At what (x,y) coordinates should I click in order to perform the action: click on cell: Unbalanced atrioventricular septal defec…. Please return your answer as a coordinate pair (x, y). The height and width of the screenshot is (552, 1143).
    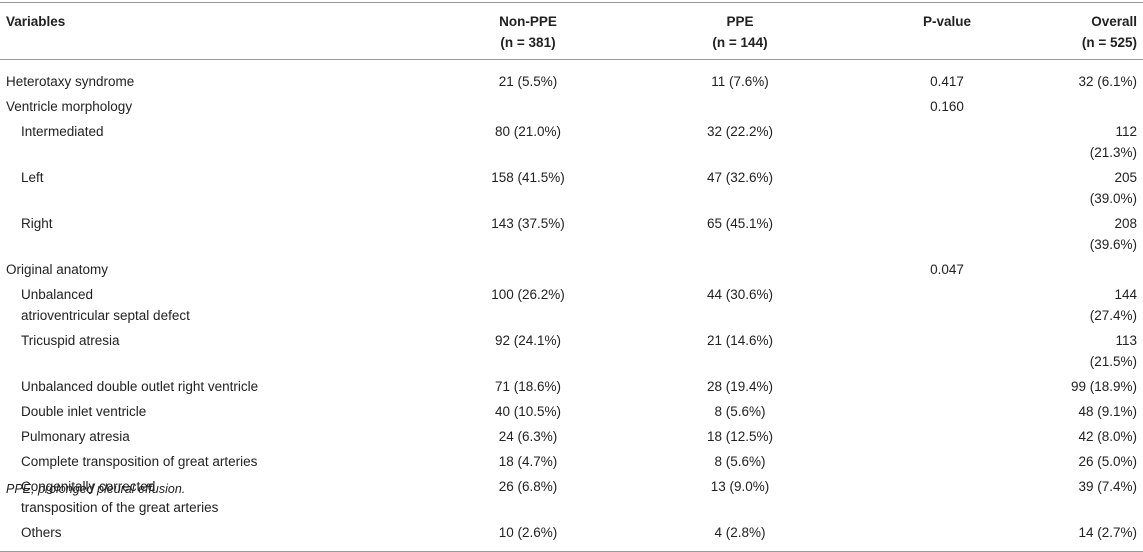
    Looking at the image, I should click on (105, 305).